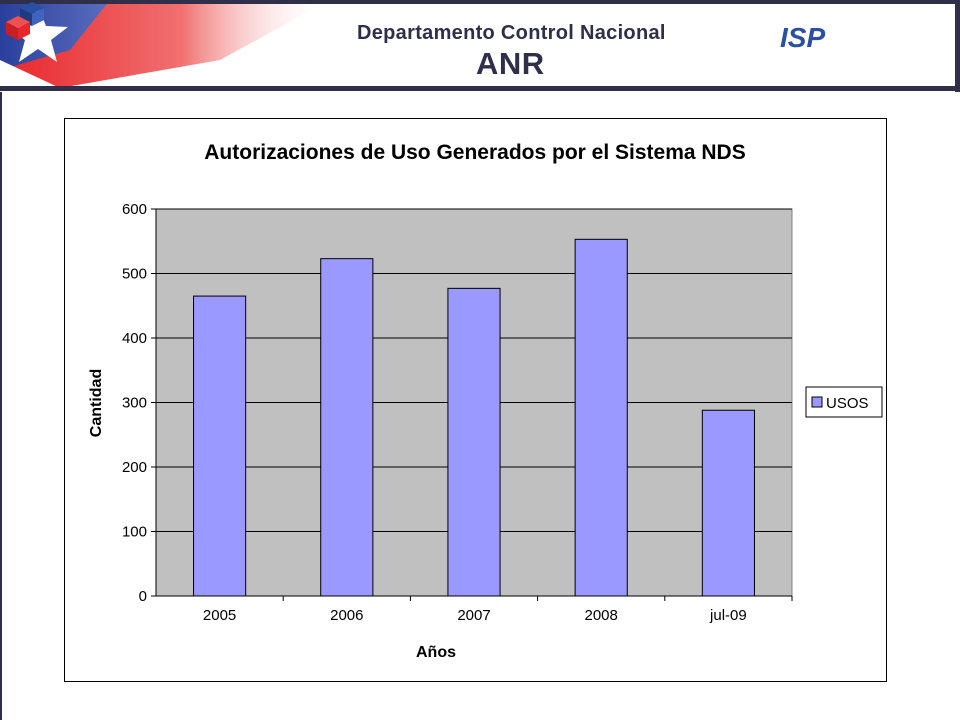 The image size is (960, 720). Describe the element at coordinates (847, 403) in the screenshot. I see `legend-label: USOS` at that location.